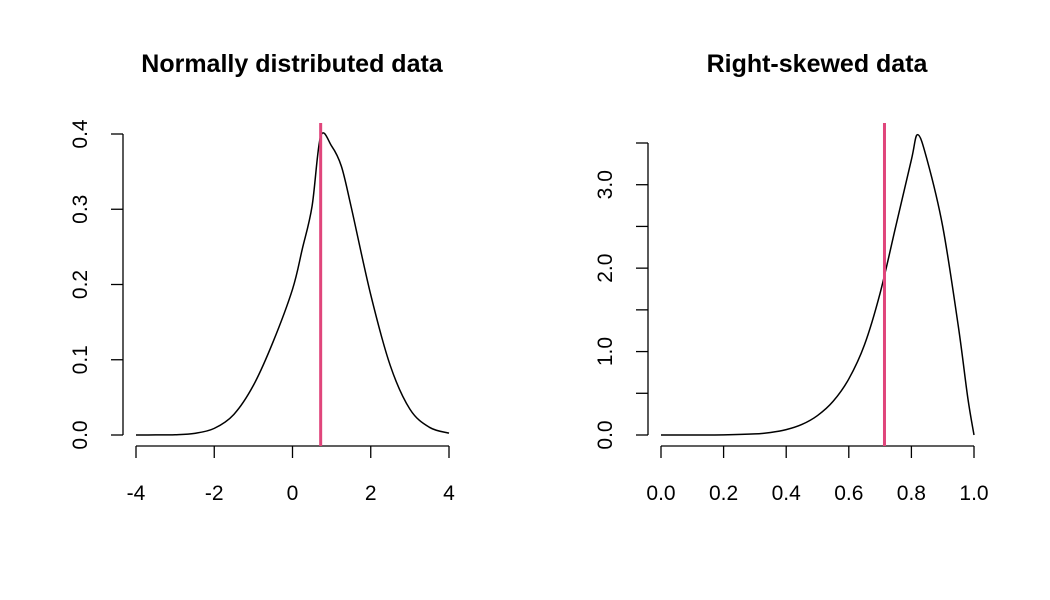  I want to click on chart-title: Normally distributed data, so click(292, 64).